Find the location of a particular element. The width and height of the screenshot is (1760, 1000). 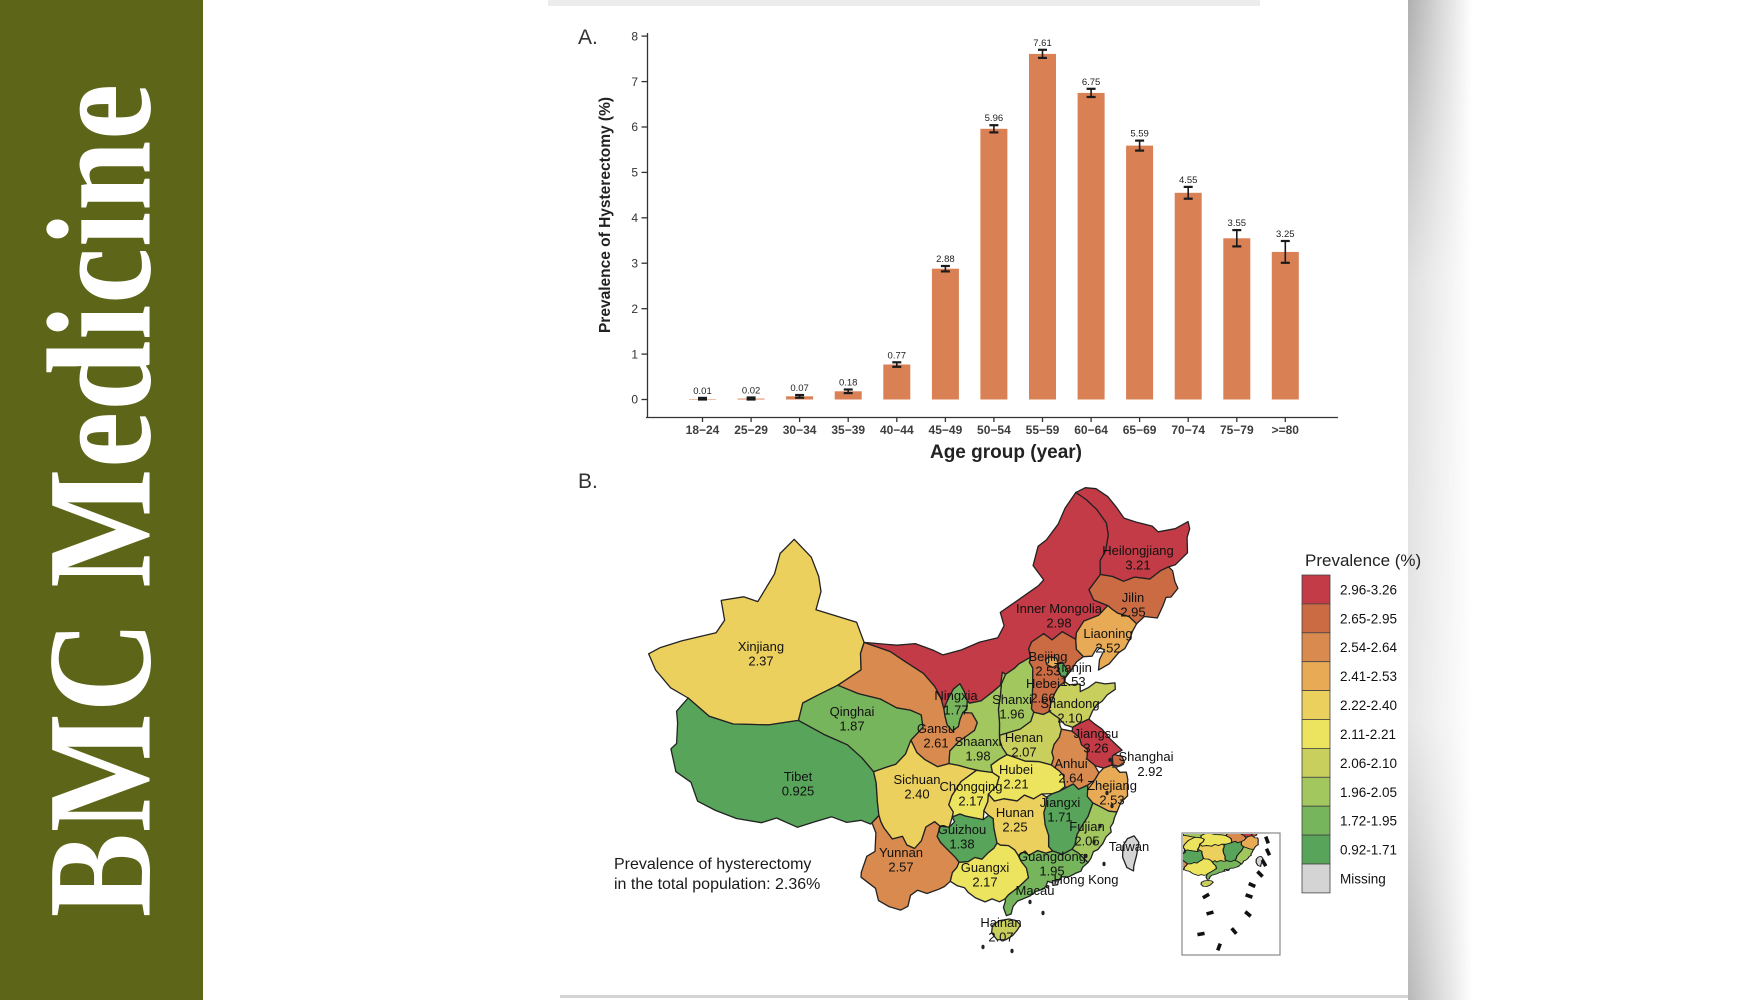

svg-text: in the total population: 2.36% is located at coordinates (717, 884).